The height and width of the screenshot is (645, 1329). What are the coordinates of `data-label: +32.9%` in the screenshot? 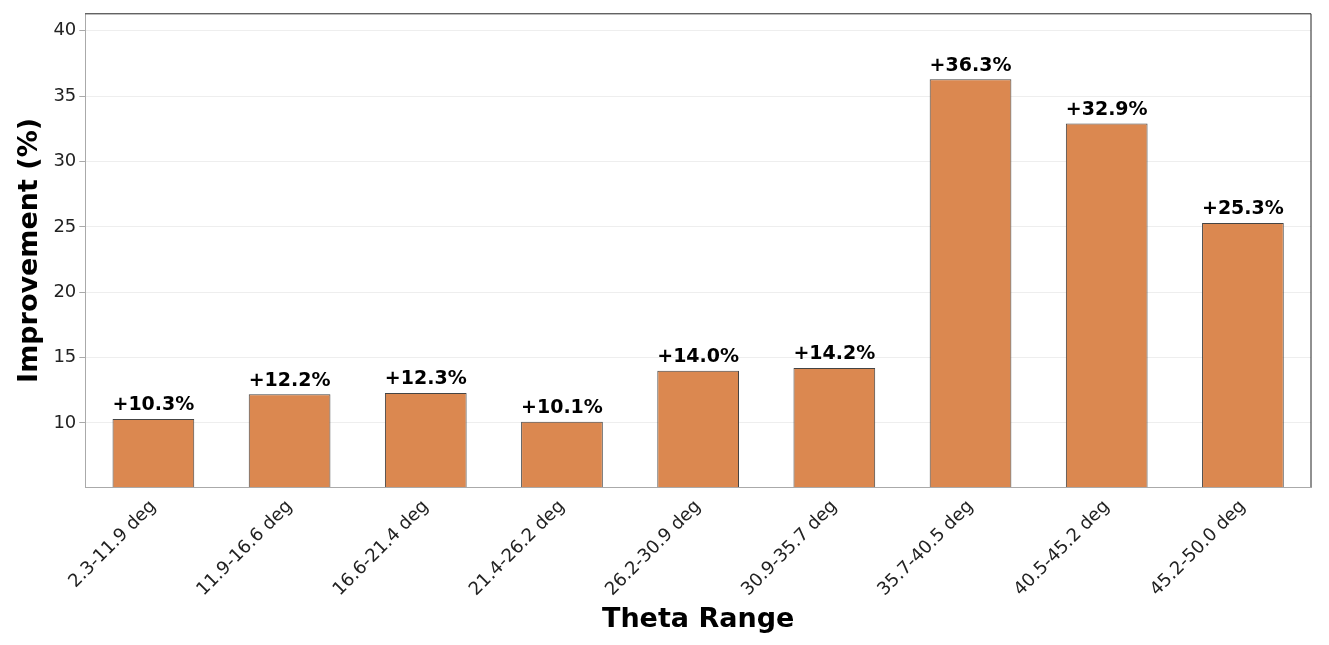 It's located at (1106, 108).